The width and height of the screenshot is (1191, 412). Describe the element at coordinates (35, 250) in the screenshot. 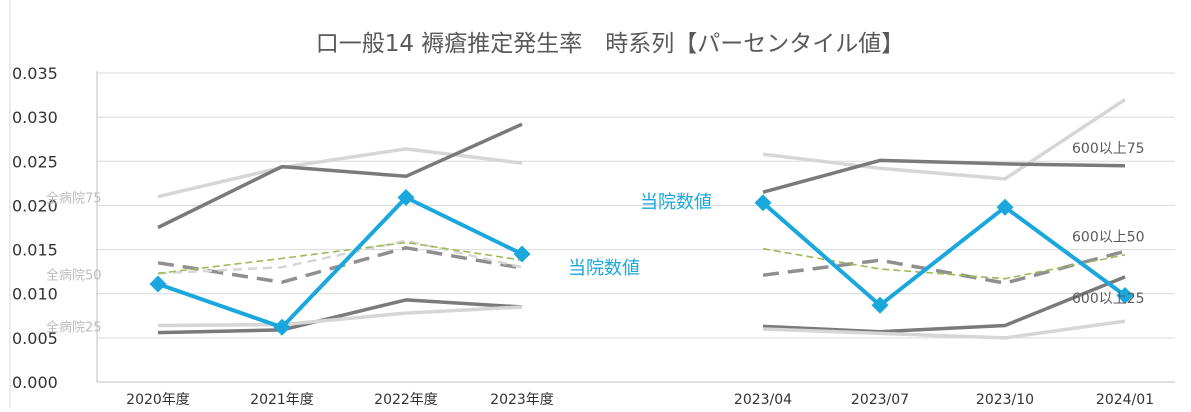

I see `y-tick-label: 0.015` at that location.